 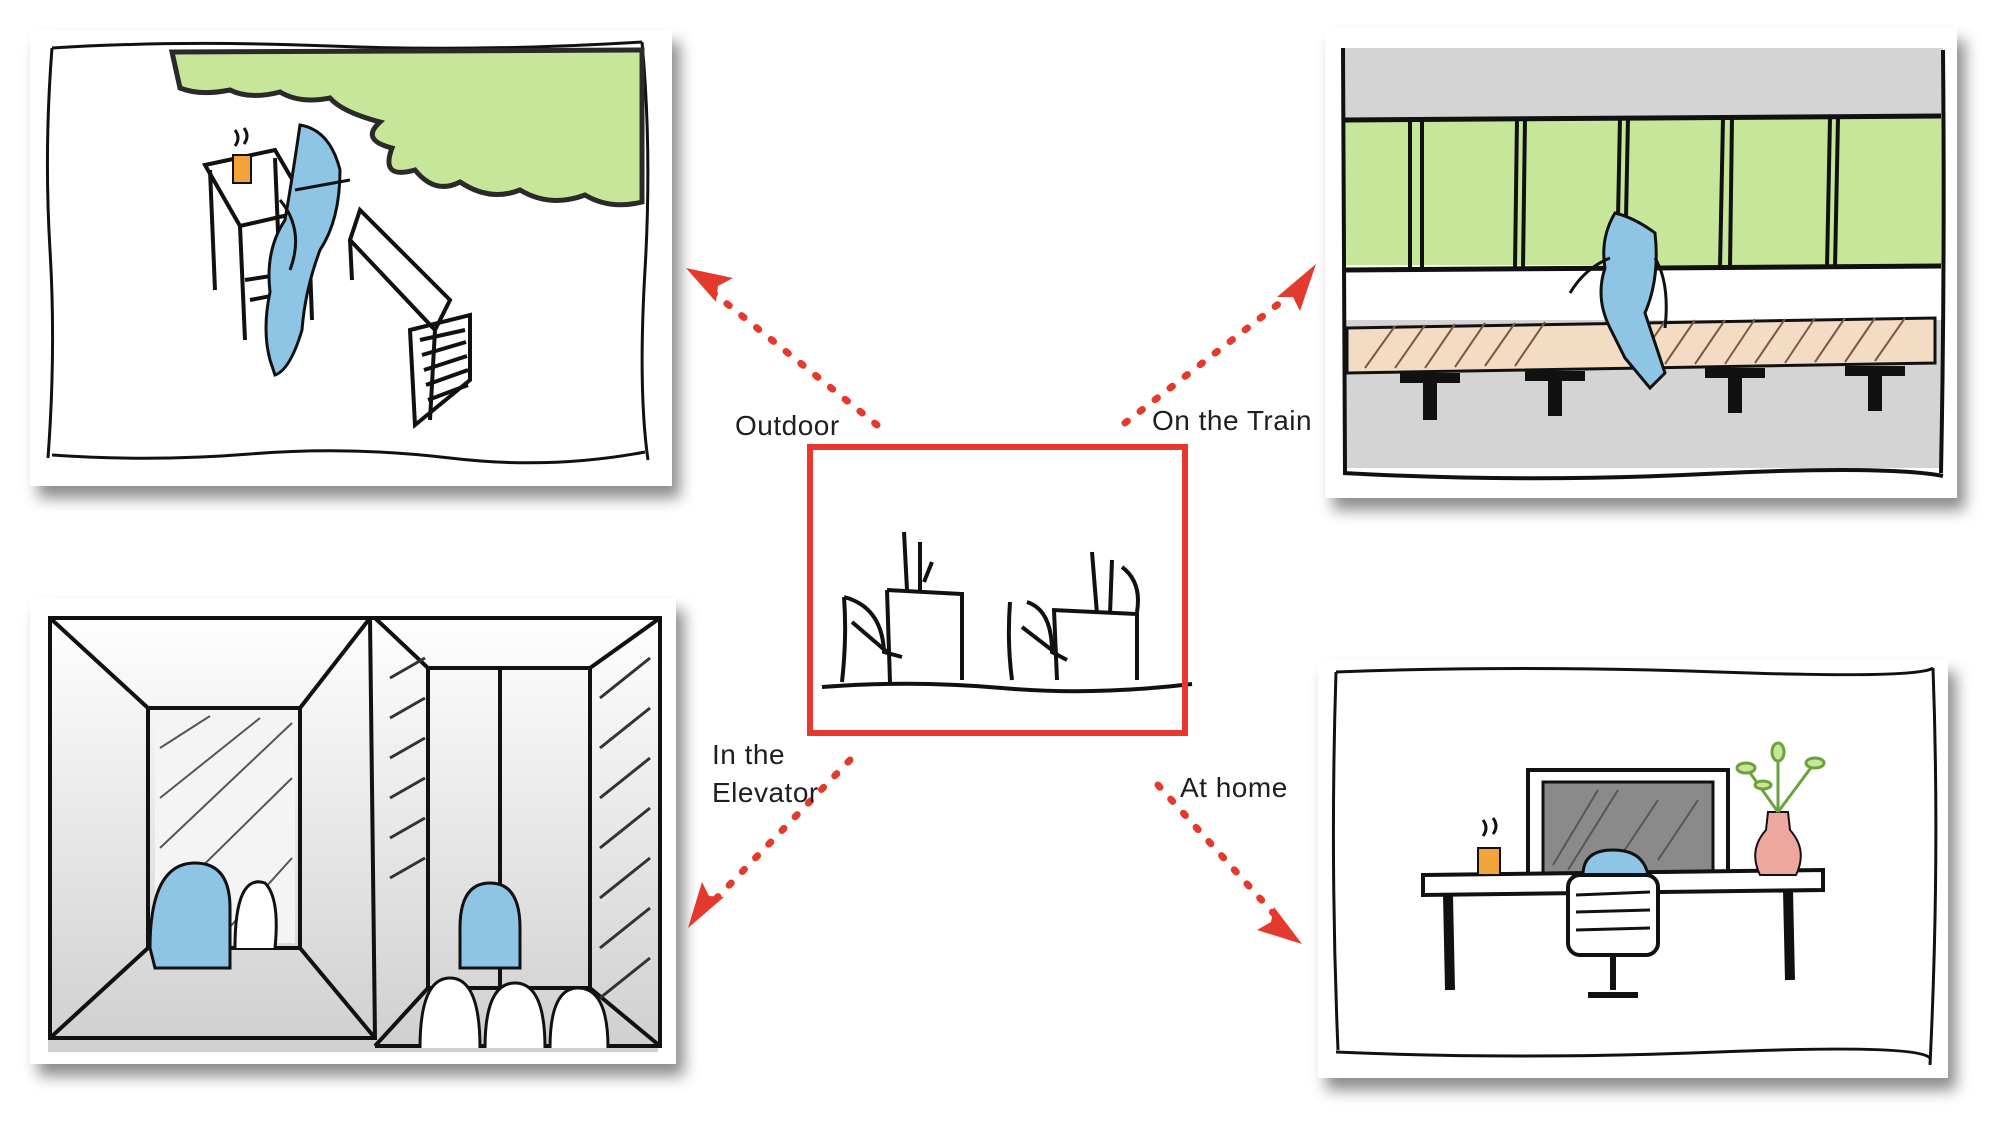 I want to click on arrow-to-outdoor, so click(x=793, y=357).